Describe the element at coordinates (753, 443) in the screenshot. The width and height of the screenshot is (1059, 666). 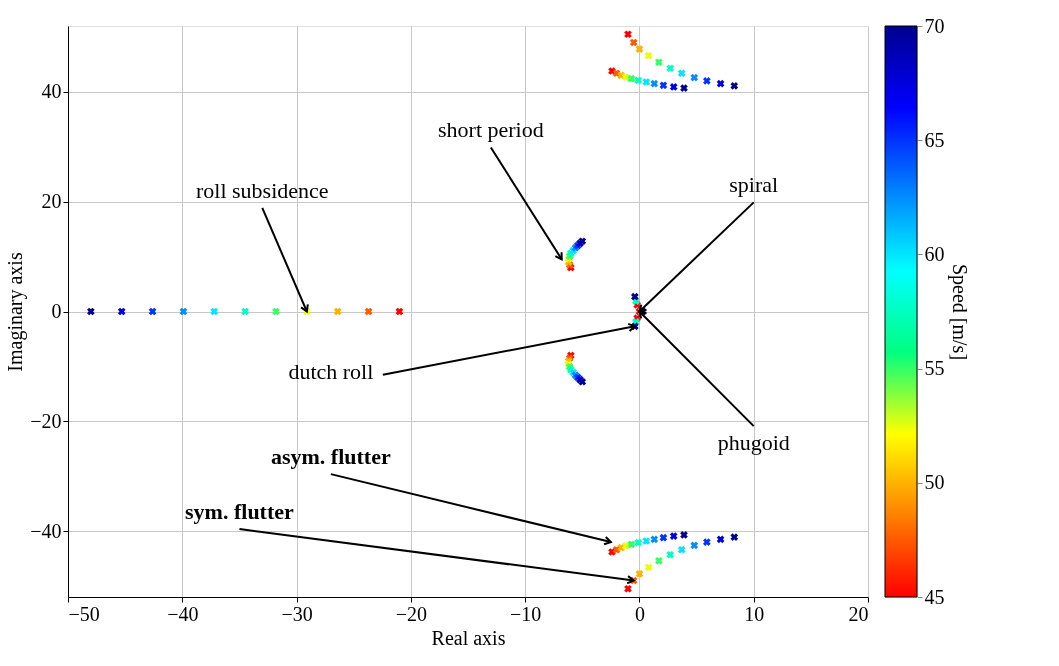
I see `annotation: phugoid` at that location.